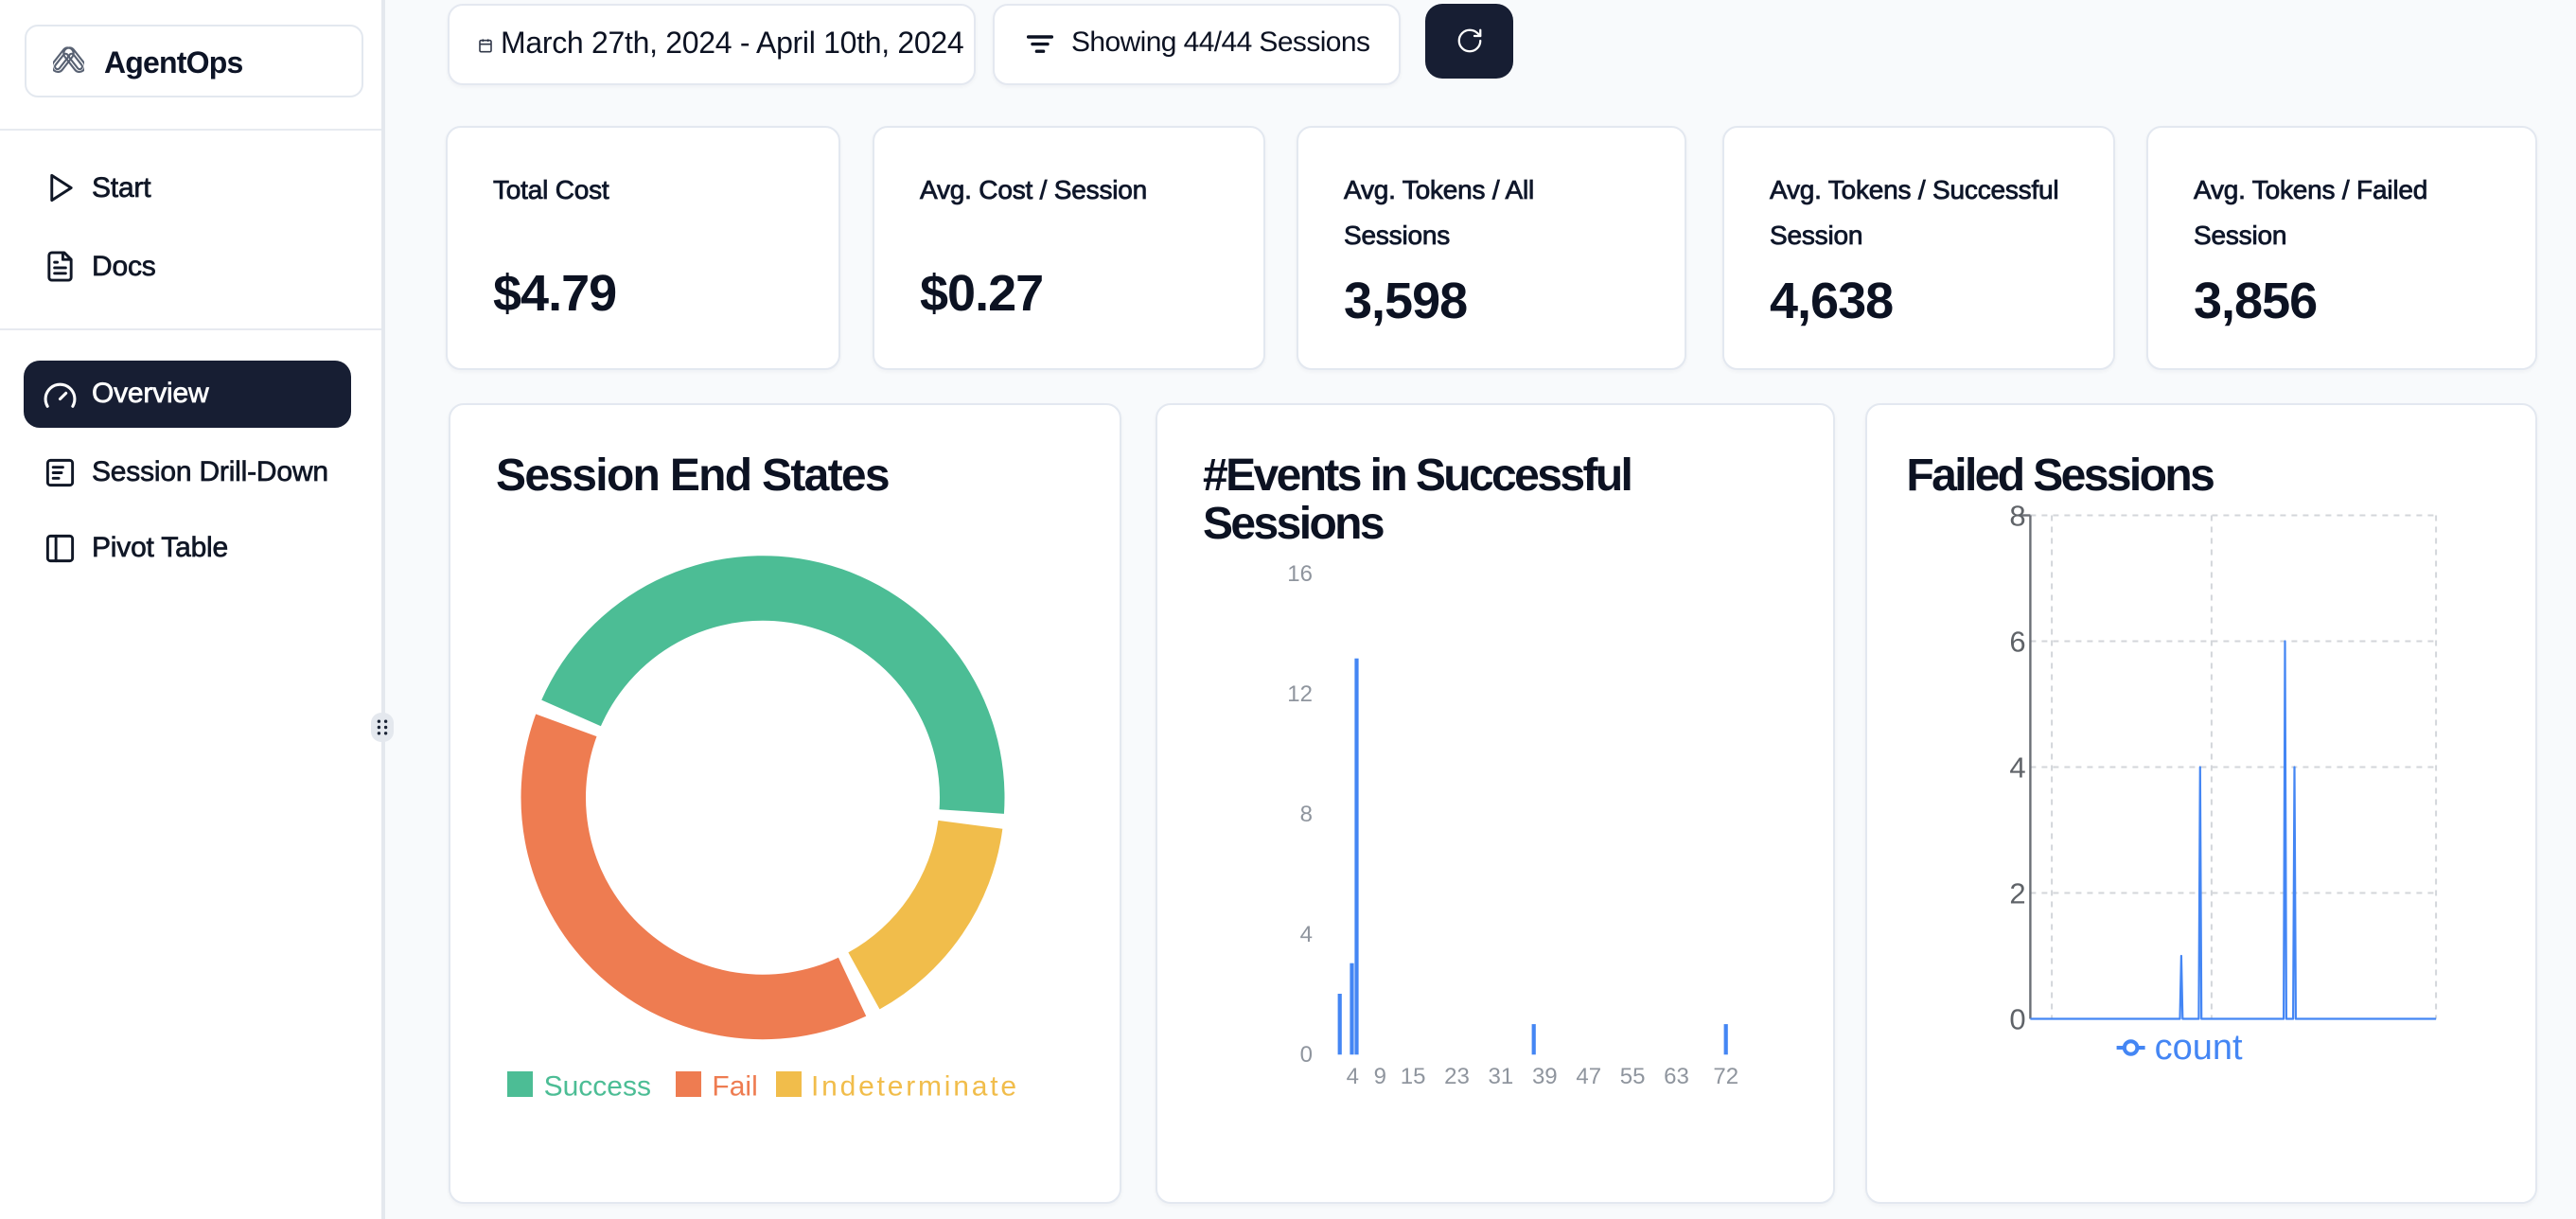 The image size is (2576, 1219). I want to click on svg-text: 2, so click(2018, 893).